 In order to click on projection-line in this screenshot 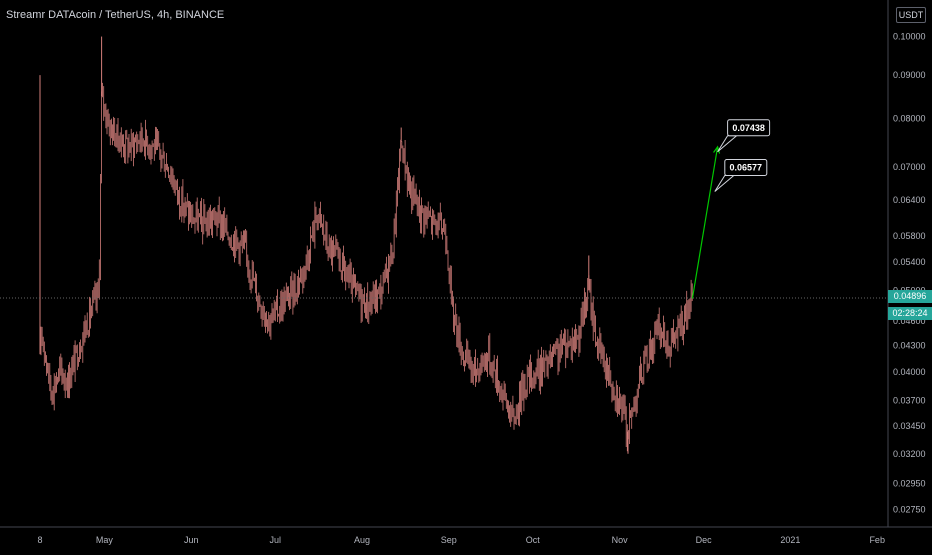, I will do `click(705, 222)`.